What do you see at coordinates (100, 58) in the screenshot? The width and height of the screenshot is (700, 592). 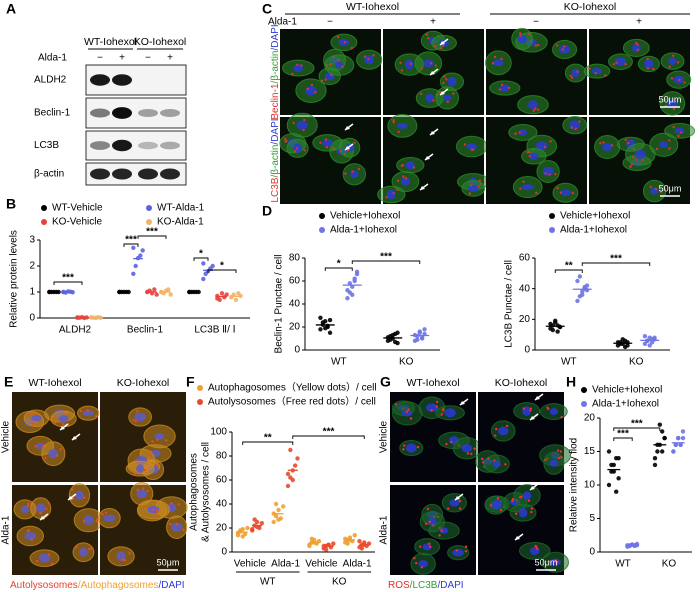 I see `treatment-sign: −` at bounding box center [100, 58].